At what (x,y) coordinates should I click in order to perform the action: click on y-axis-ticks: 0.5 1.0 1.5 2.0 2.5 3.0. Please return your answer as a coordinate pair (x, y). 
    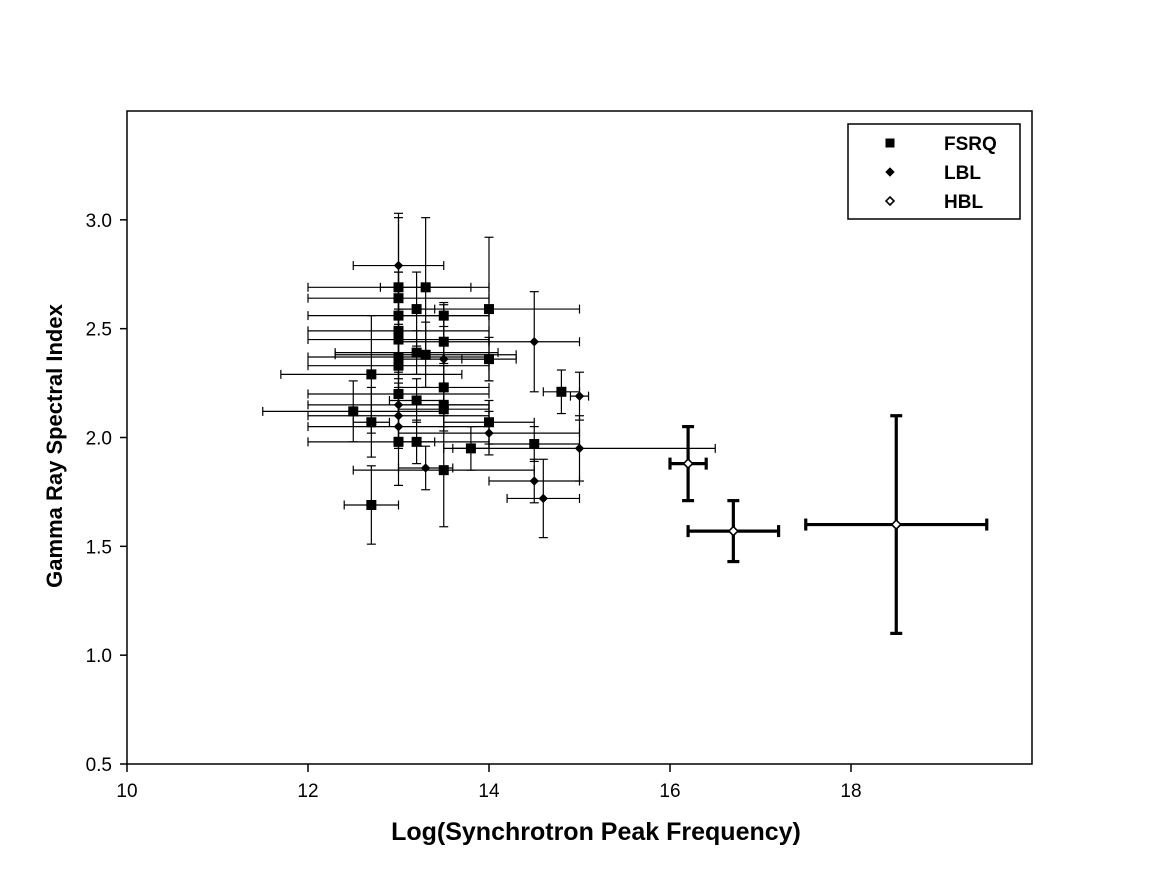
    Looking at the image, I should click on (106, 493).